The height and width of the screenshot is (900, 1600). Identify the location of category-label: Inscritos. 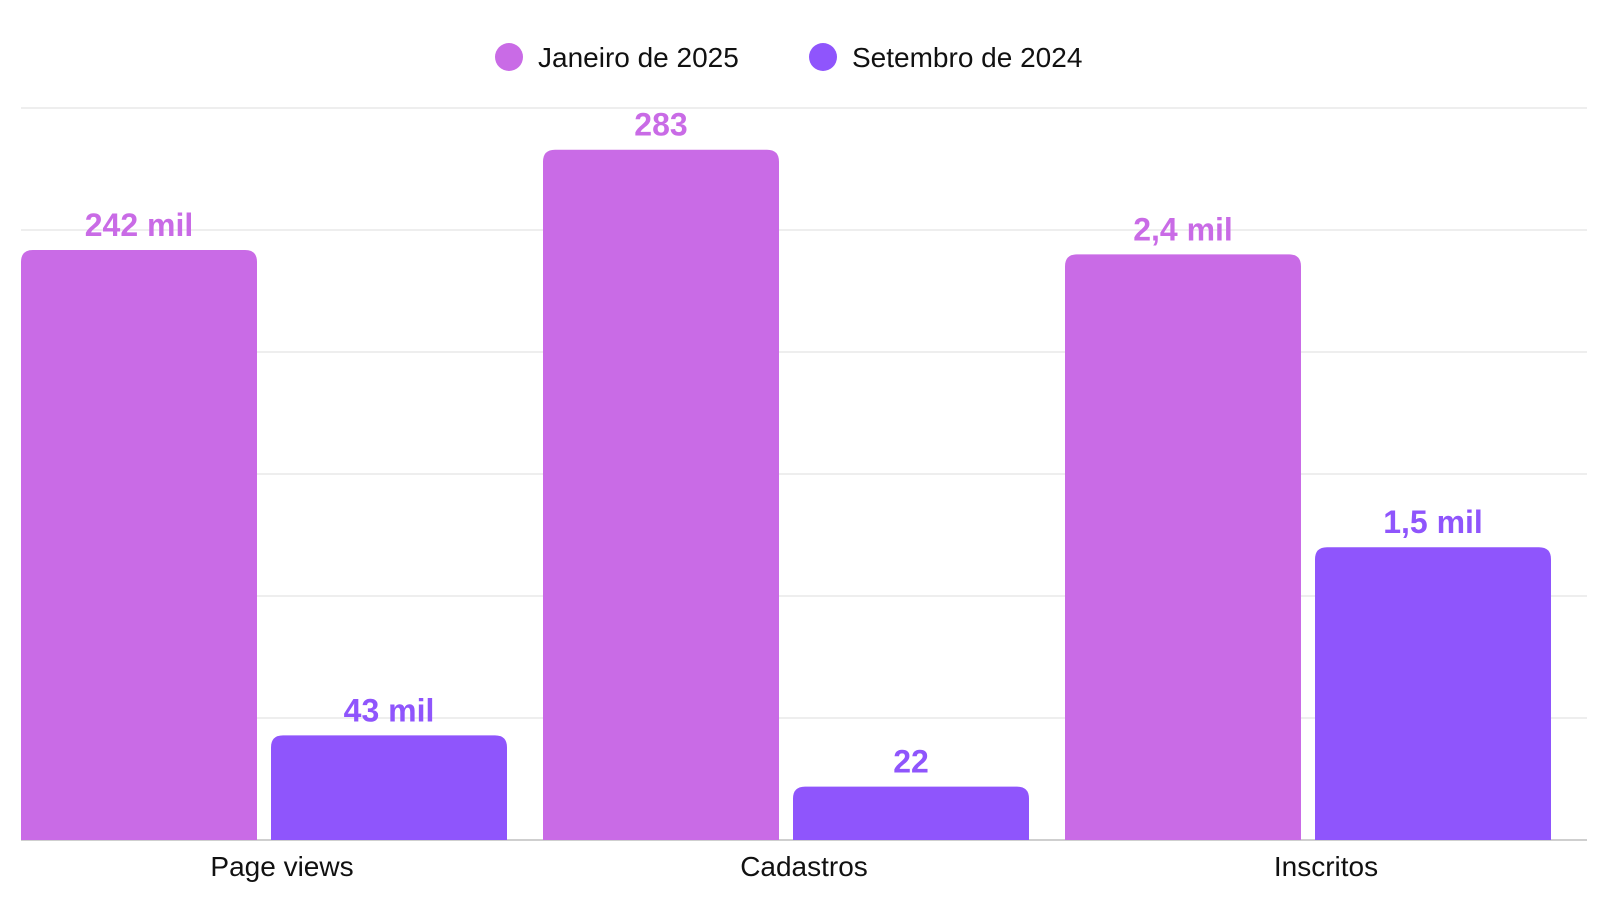
(1326, 866).